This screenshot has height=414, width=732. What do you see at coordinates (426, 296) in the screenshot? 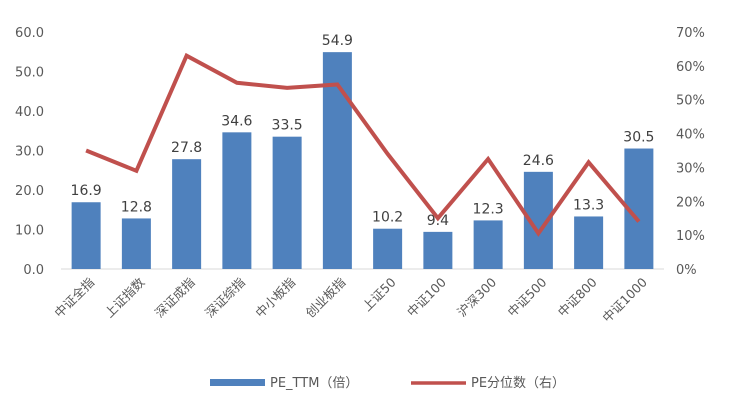
I see `category-label: 中证100` at bounding box center [426, 296].